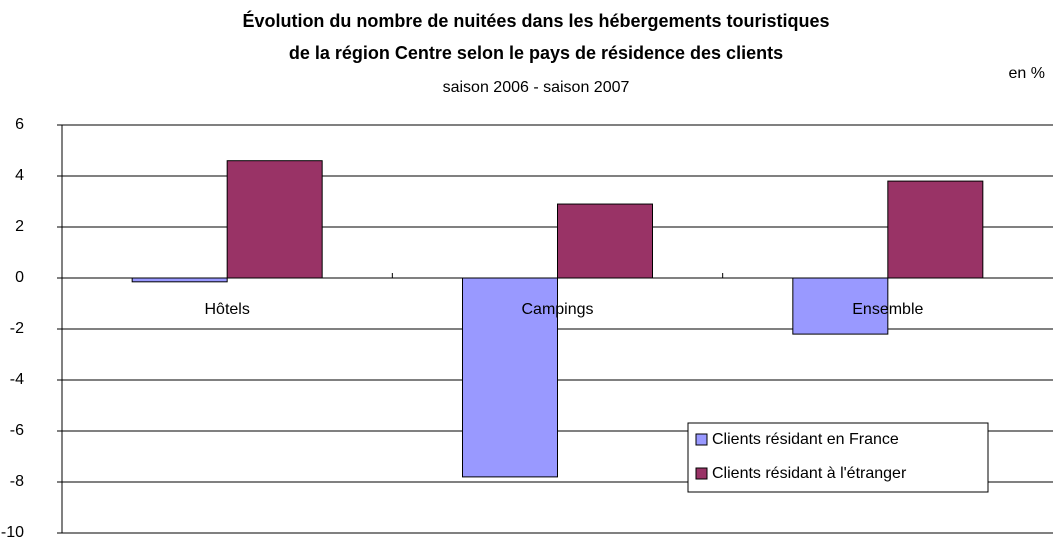 This screenshot has width=1053, height=542. What do you see at coordinates (536, 87) in the screenshot?
I see `chart-subtitle: saison 2006 - saison 2007` at bounding box center [536, 87].